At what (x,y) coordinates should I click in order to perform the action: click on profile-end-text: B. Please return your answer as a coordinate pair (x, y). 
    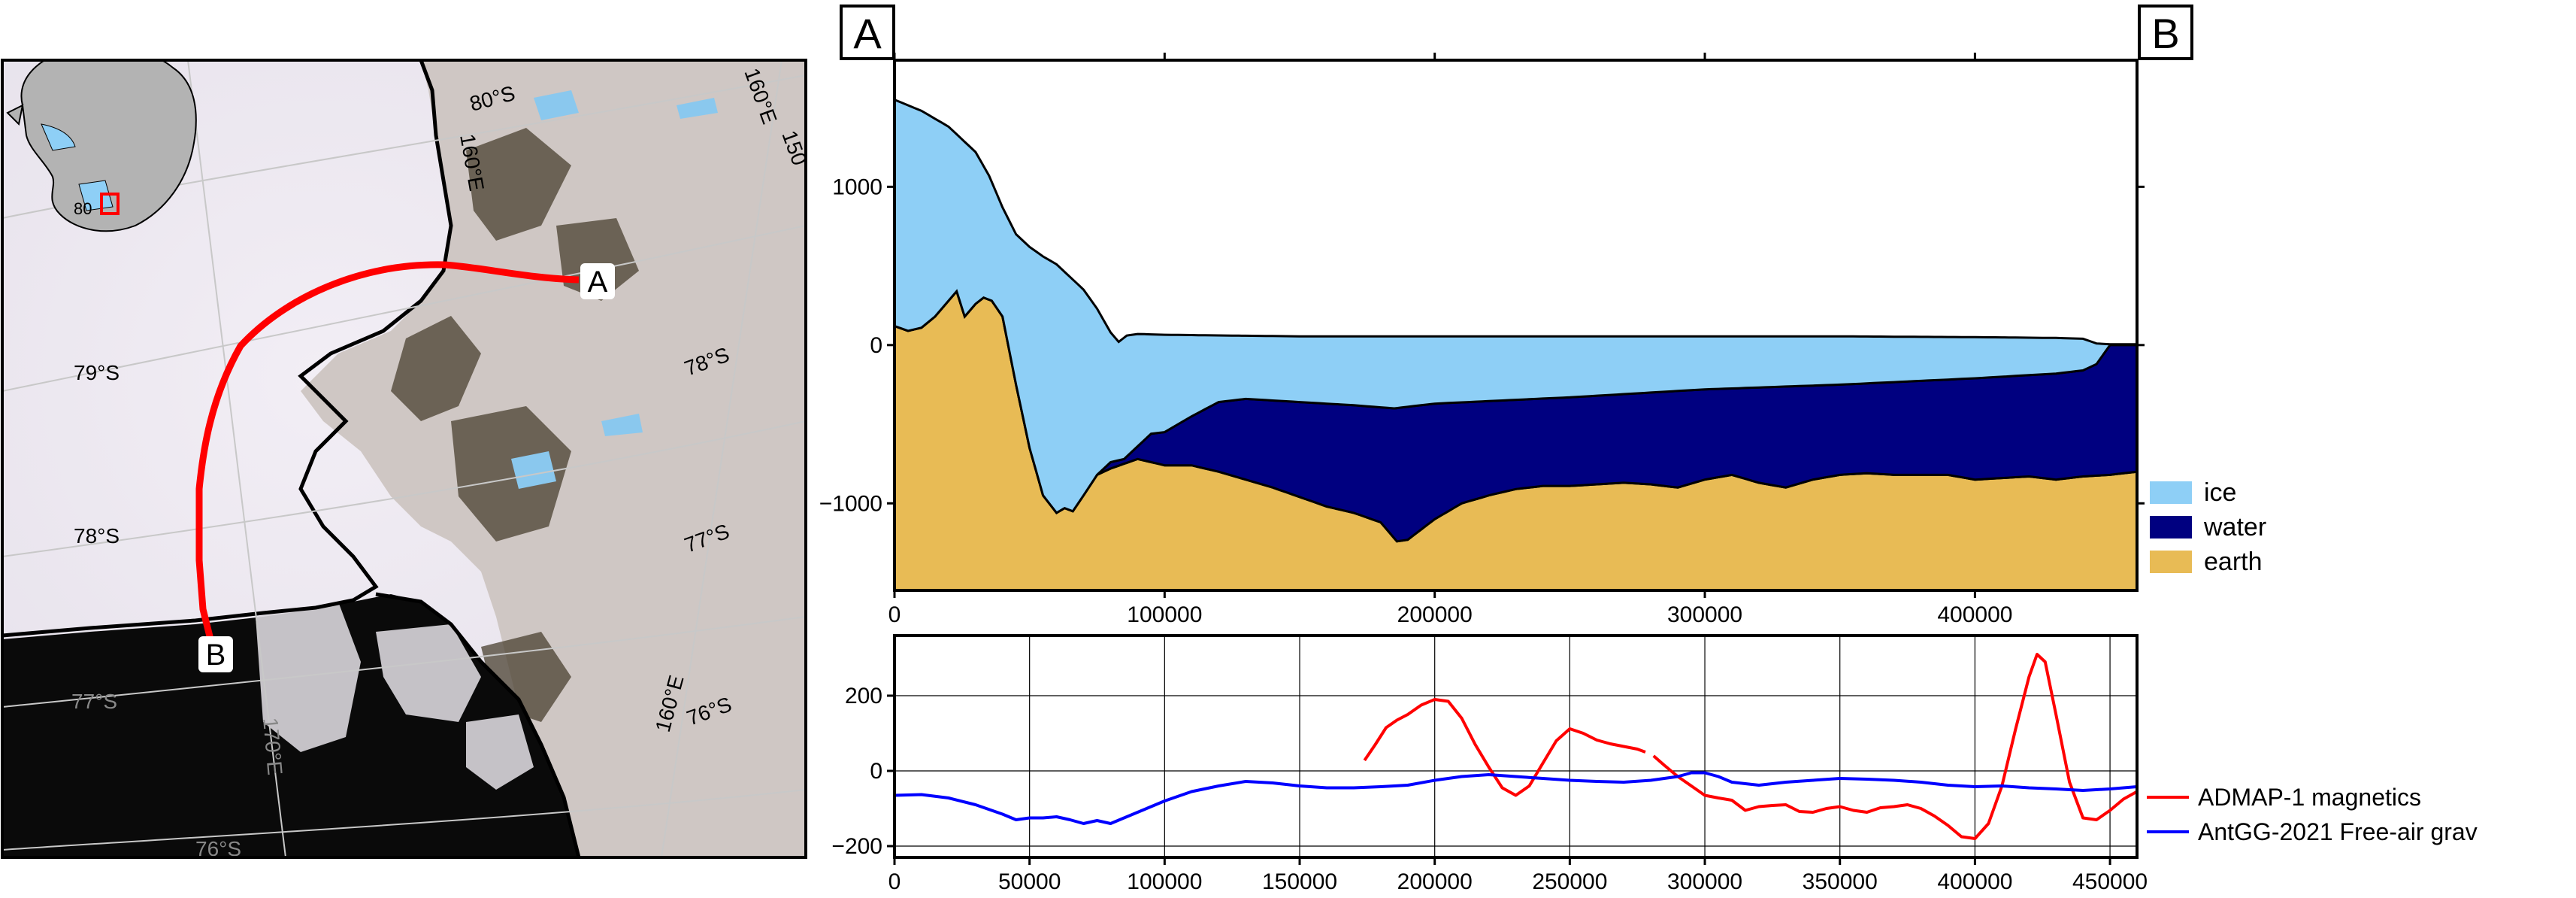
    Looking at the image, I should click on (2165, 33).